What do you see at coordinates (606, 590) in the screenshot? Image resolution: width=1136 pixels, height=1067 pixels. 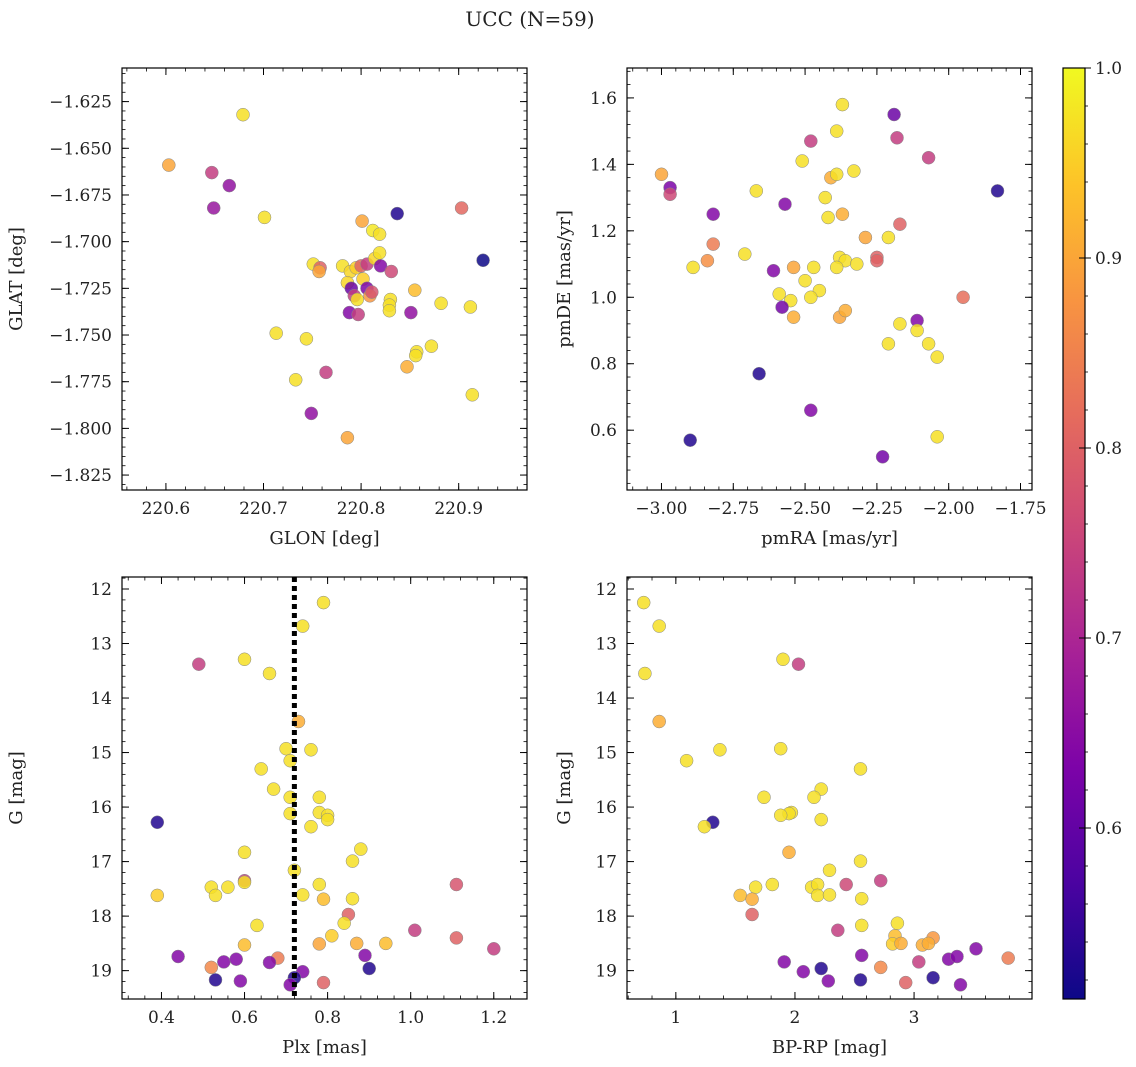 I see `y-tick-label: 12` at bounding box center [606, 590].